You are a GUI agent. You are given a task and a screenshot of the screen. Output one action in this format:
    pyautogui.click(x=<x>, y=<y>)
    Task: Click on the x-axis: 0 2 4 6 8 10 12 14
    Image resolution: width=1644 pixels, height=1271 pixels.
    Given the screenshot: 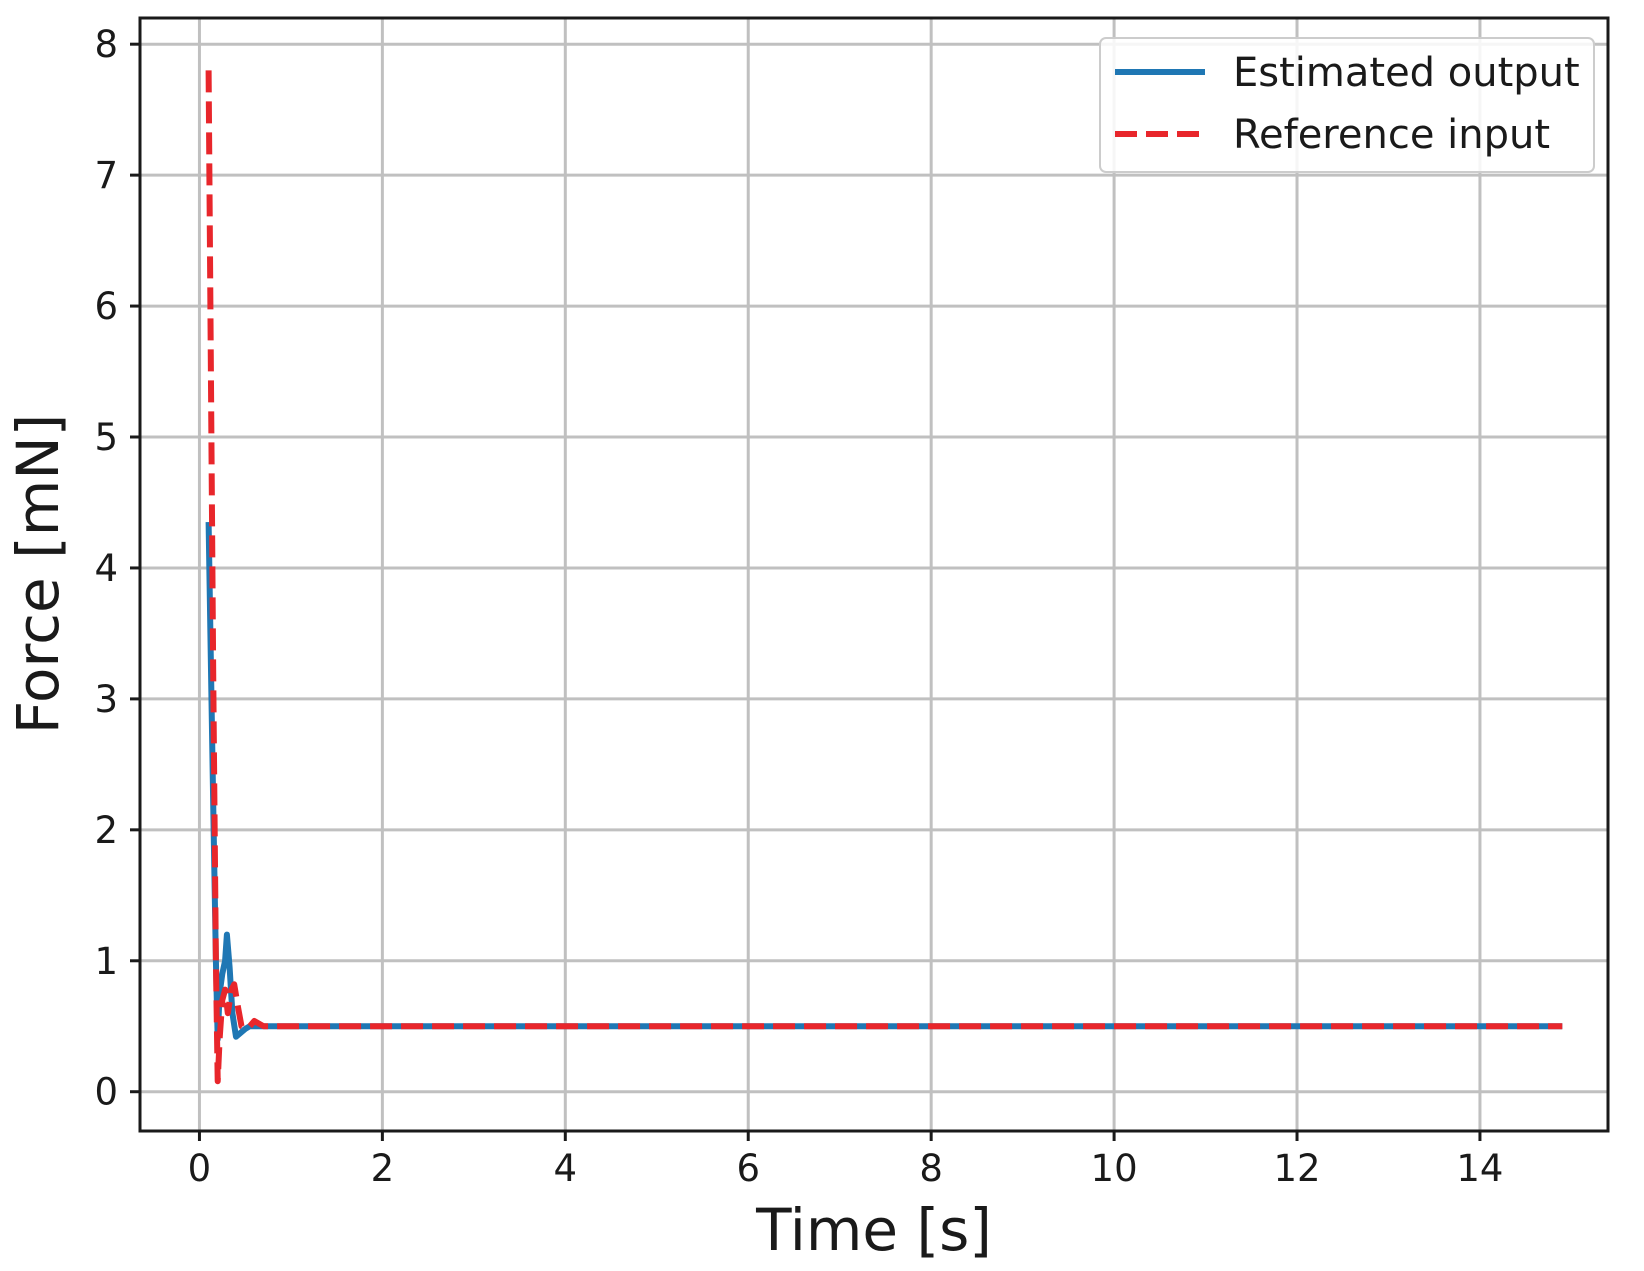 What is the action you would take?
    pyautogui.click(x=845, y=1160)
    